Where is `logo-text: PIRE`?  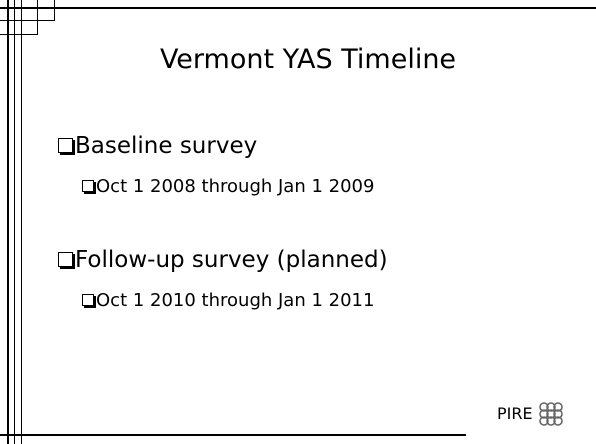 logo-text: PIRE is located at coordinates (515, 413).